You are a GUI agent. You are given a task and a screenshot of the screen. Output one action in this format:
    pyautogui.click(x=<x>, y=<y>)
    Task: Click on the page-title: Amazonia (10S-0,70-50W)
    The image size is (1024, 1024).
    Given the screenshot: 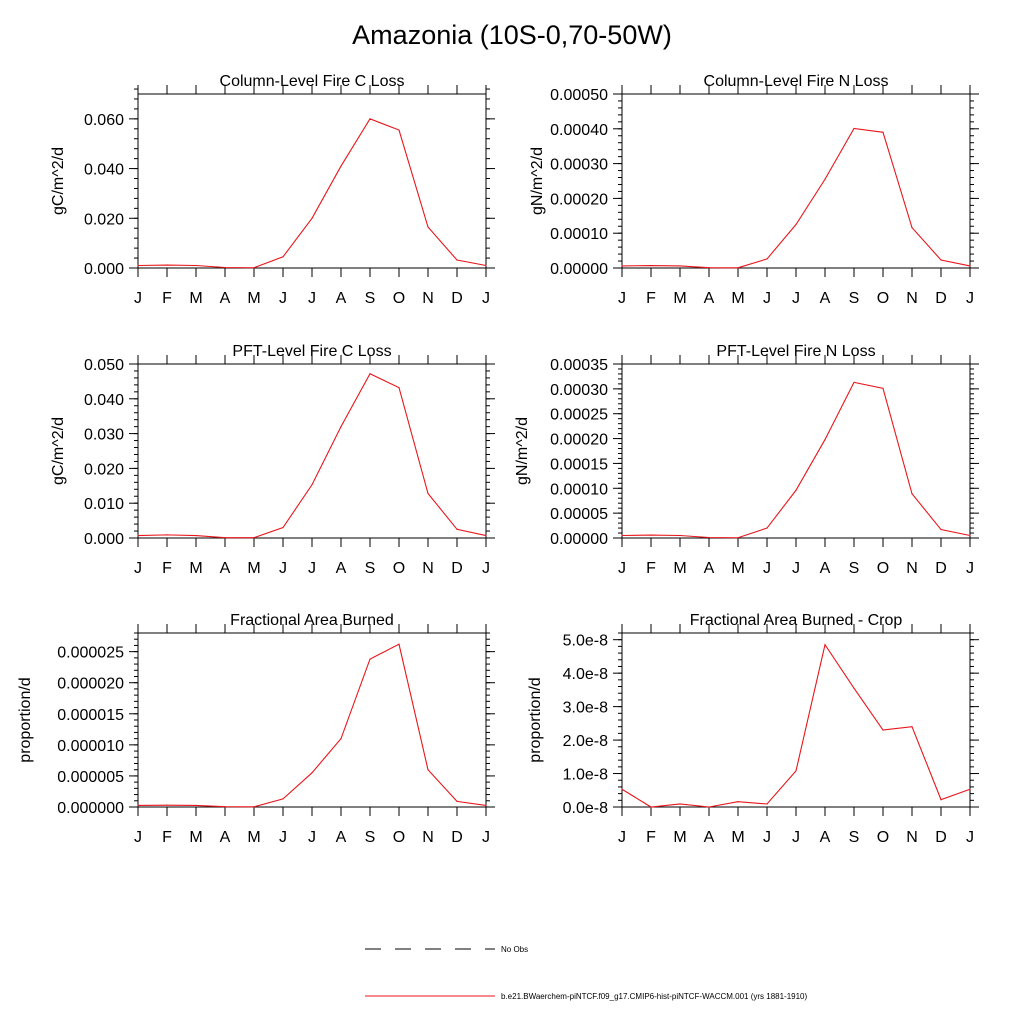 What is the action you would take?
    pyautogui.click(x=512, y=35)
    